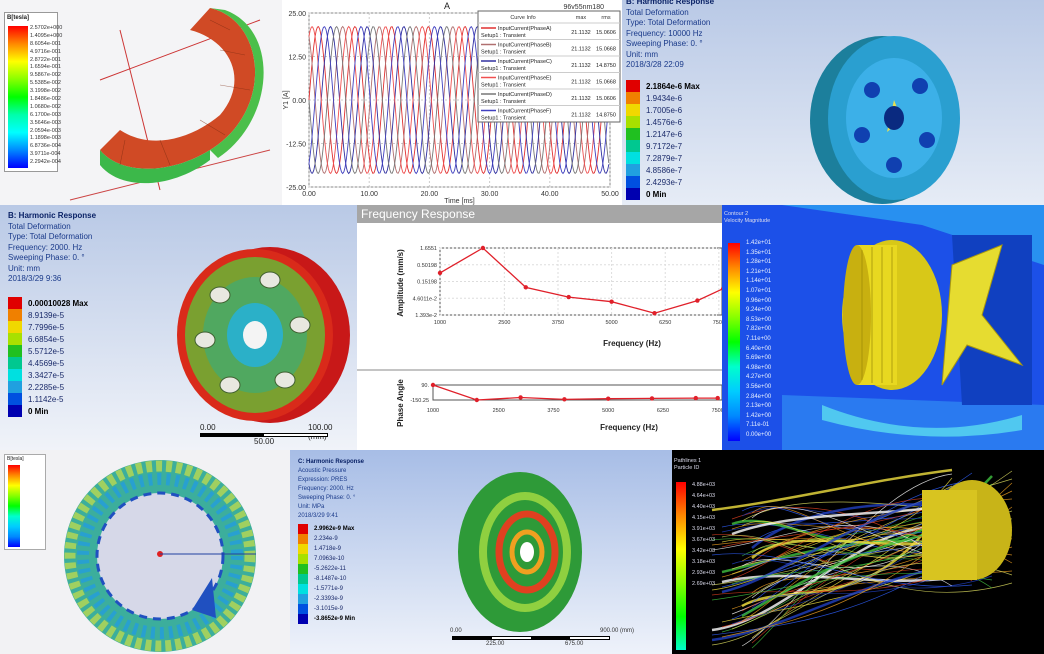 This screenshot has width=1044, height=654. What do you see at coordinates (664, 110) in the screenshot?
I see `legend-value: 1.7005e-6` at bounding box center [664, 110].